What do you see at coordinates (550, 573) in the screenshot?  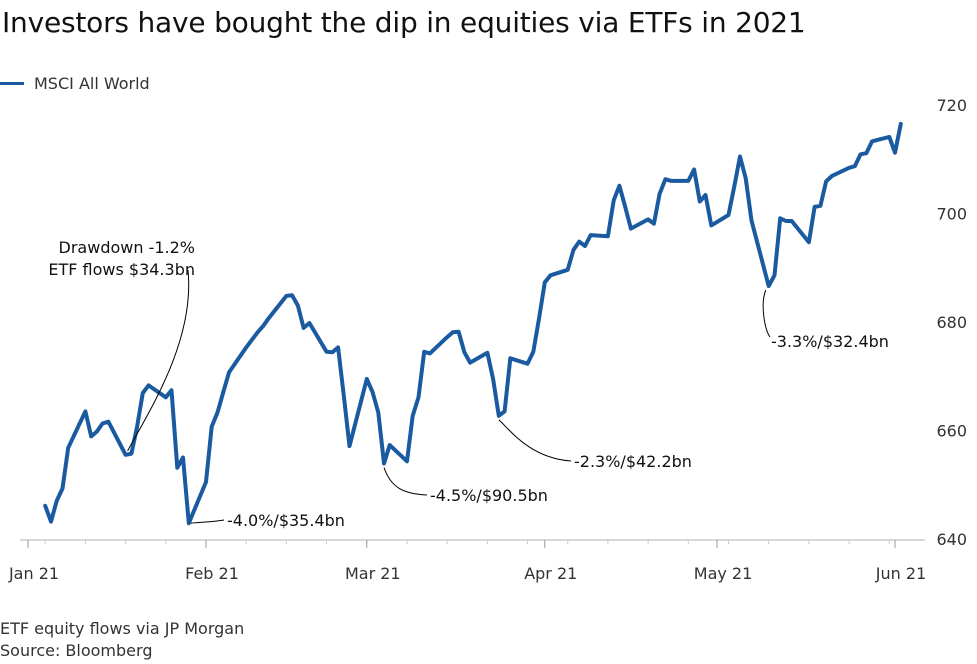 I see `x-tick-label: Apr 21` at bounding box center [550, 573].